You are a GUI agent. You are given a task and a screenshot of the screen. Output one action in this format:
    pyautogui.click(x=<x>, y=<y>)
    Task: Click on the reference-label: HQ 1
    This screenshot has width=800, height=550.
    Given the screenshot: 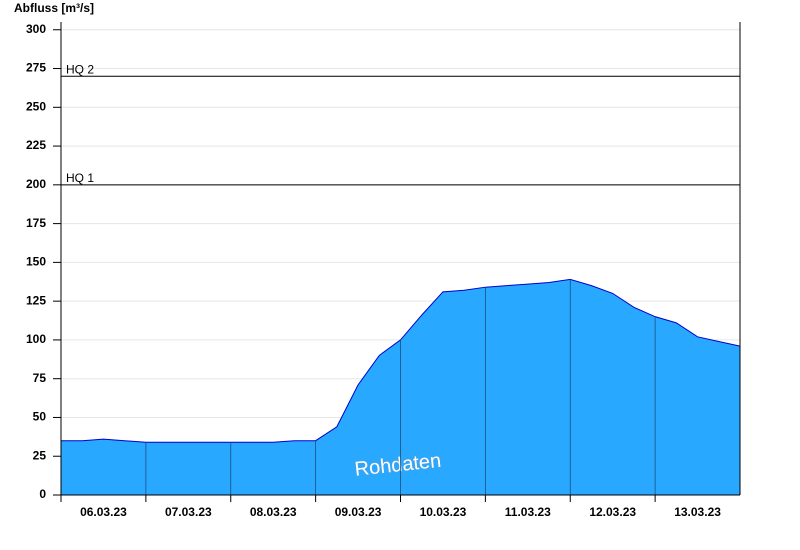 What is the action you would take?
    pyautogui.click(x=80, y=178)
    